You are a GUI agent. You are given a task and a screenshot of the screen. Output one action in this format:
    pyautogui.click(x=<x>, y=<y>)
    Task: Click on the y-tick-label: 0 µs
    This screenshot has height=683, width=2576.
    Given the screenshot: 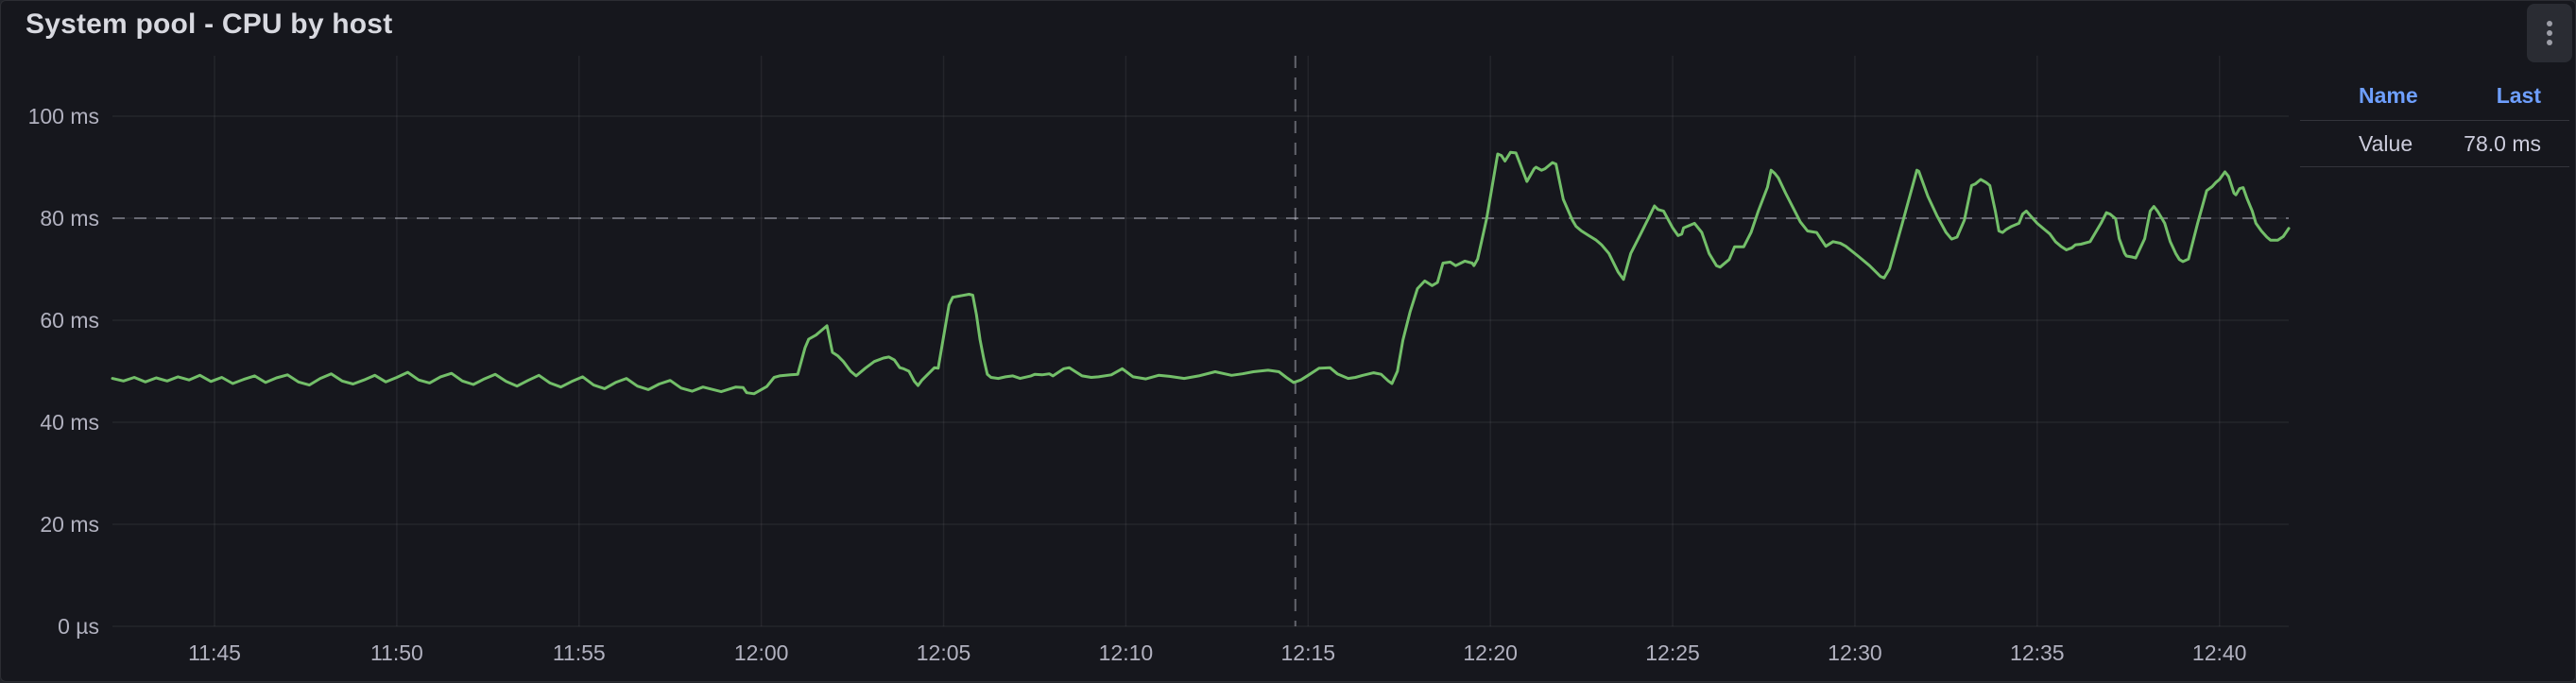 What is the action you would take?
    pyautogui.click(x=78, y=626)
    